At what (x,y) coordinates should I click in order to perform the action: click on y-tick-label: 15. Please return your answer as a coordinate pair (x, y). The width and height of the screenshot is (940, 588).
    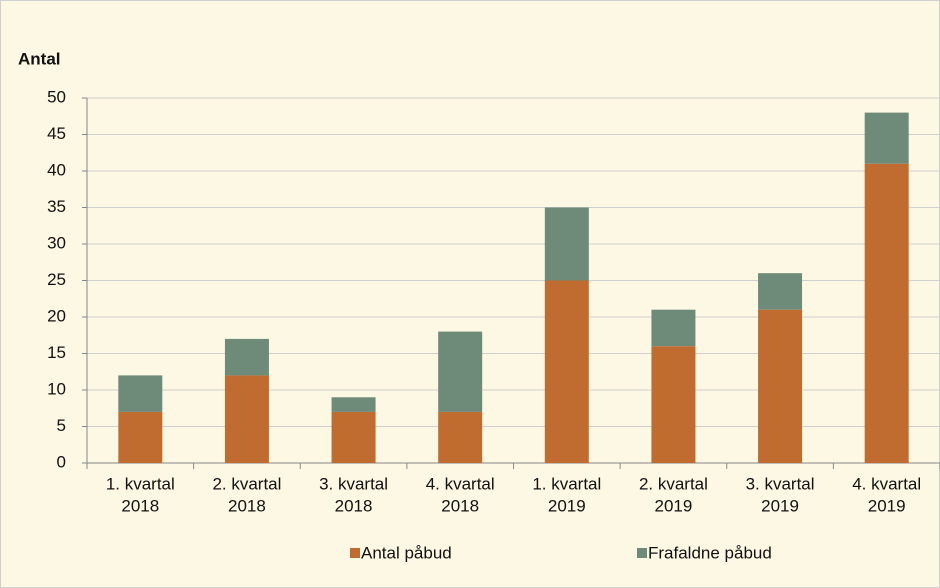
    Looking at the image, I should click on (56, 352).